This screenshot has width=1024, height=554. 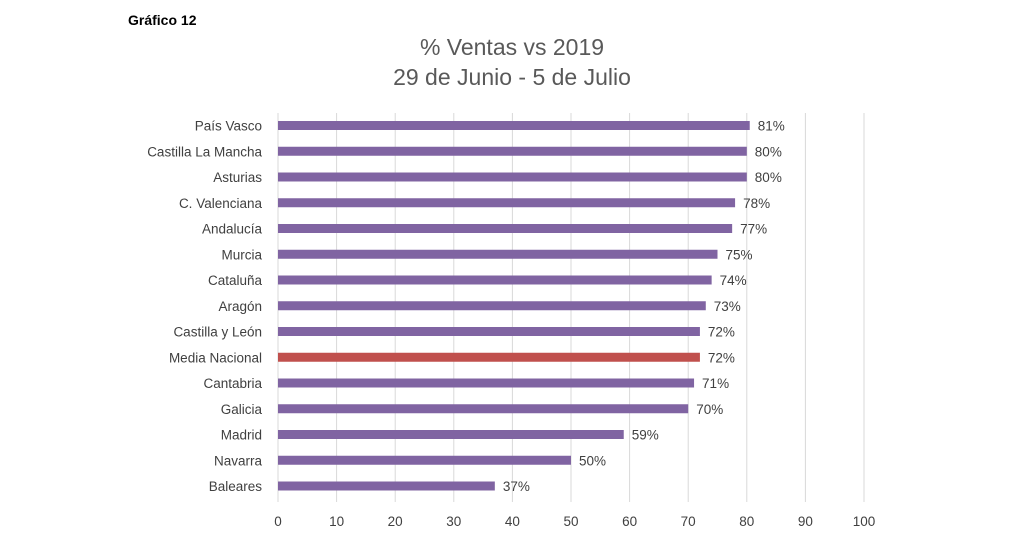 What do you see at coordinates (715, 383) in the screenshot?
I see `data-label: 71%` at bounding box center [715, 383].